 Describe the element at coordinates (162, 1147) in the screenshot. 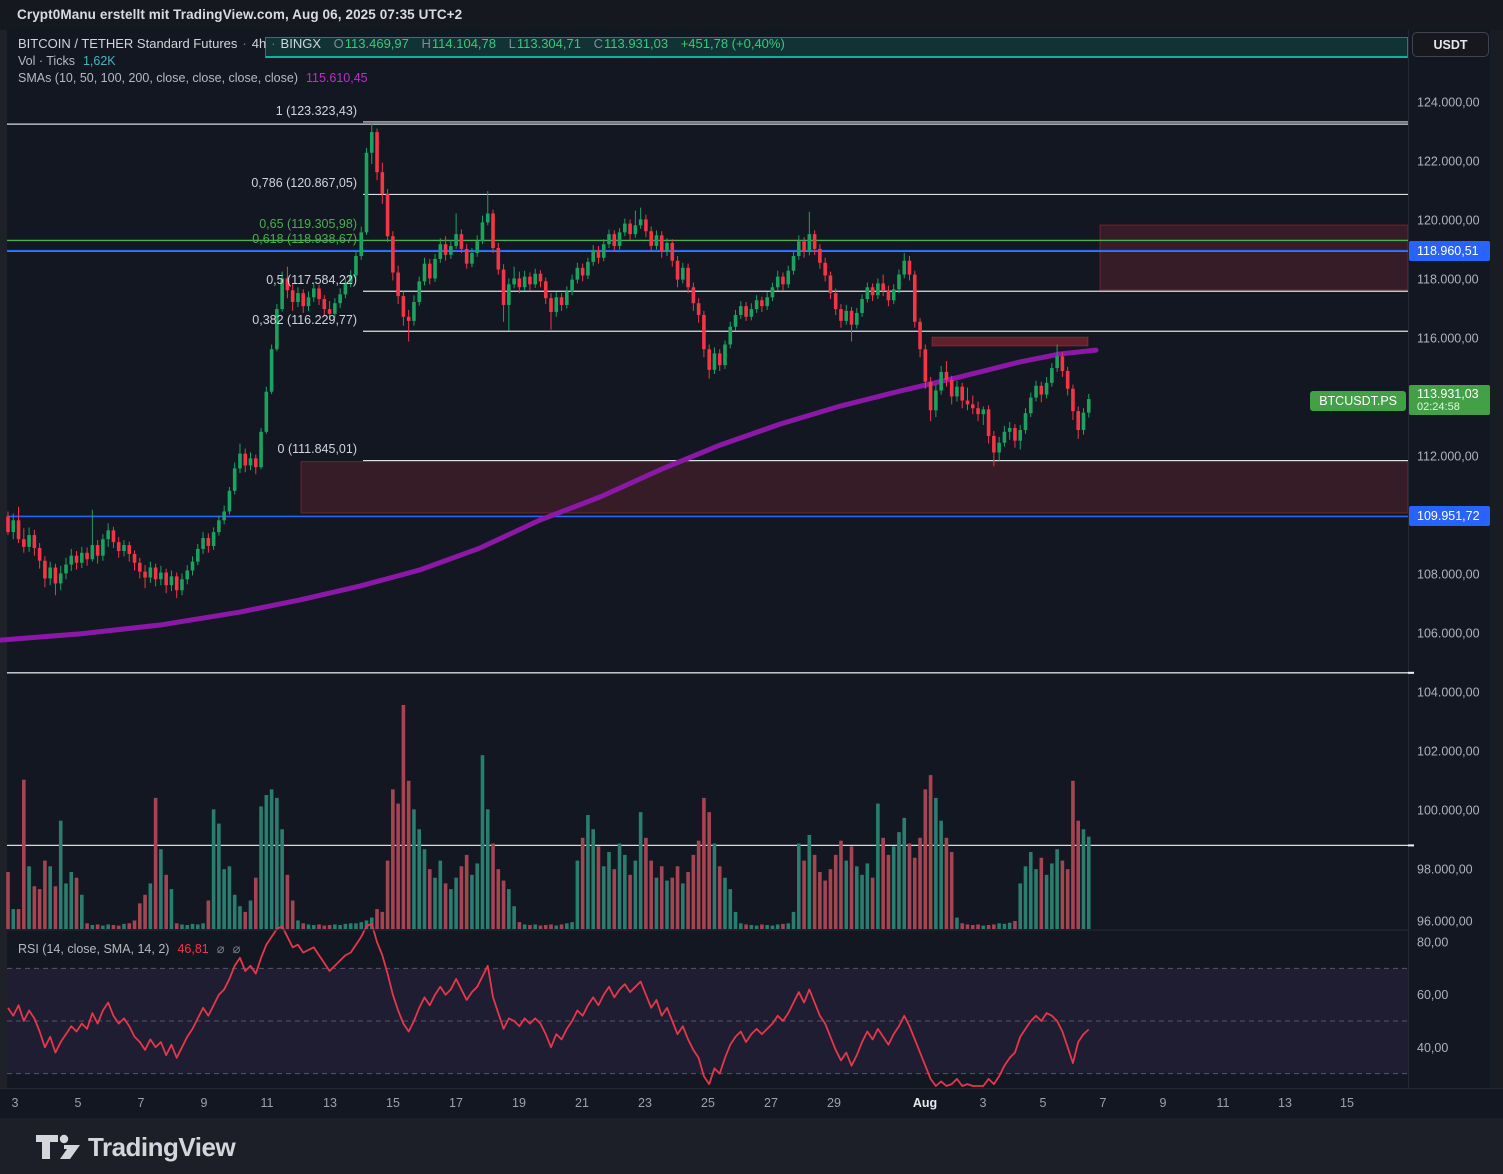

I see `tradingview-brand-text: TradingView` at that location.